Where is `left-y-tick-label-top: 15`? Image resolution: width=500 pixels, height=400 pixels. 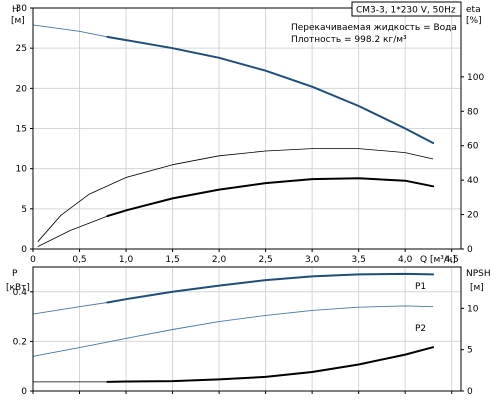
left-y-tick-label-top: 15 is located at coordinates (21, 130).